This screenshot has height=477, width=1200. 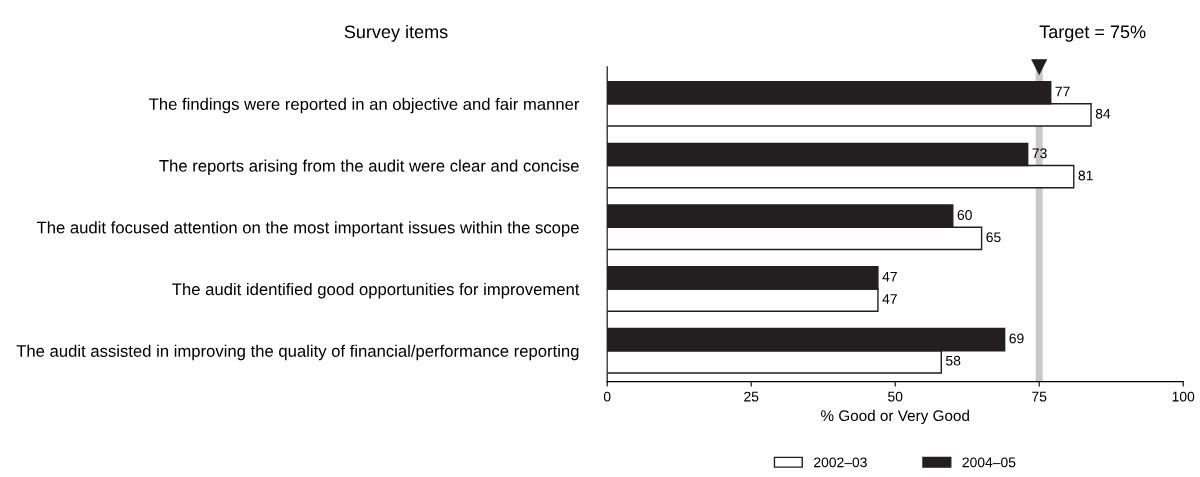 I want to click on data-label: 65, so click(x=993, y=237).